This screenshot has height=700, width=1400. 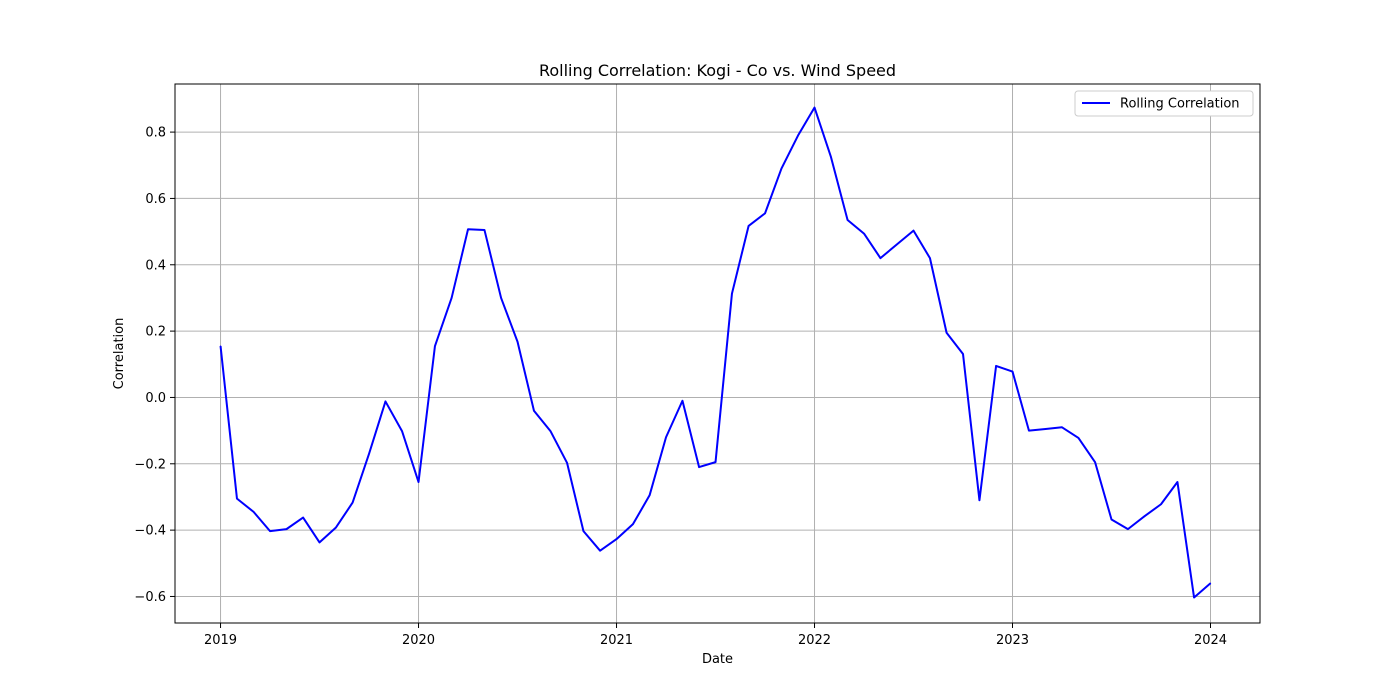 What do you see at coordinates (616, 640) in the screenshot?
I see `x-tick-label: 2021` at bounding box center [616, 640].